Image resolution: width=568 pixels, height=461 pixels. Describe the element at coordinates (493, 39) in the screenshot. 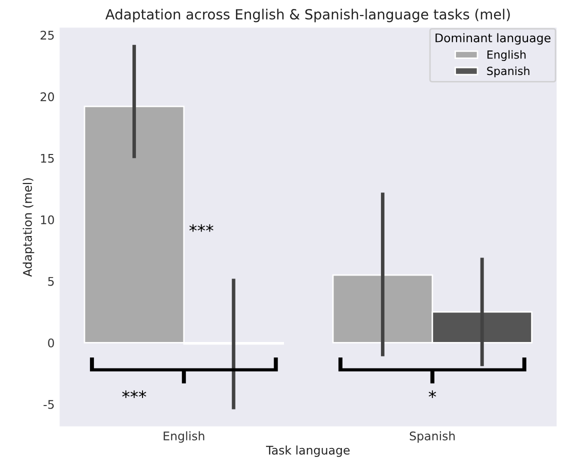

I see `legend-title: Dominant language` at that location.